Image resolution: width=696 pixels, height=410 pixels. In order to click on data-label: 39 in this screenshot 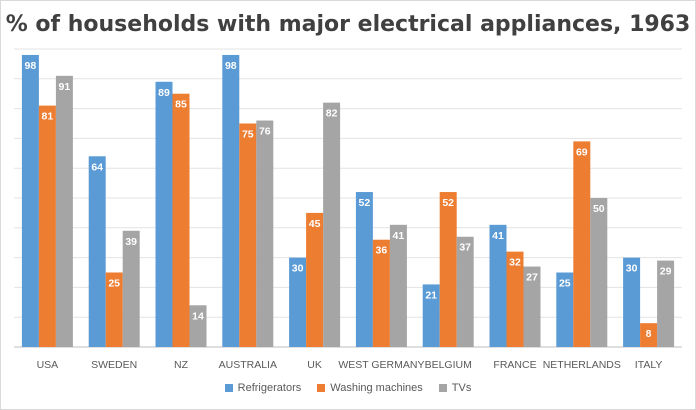, I will do `click(131, 242)`.